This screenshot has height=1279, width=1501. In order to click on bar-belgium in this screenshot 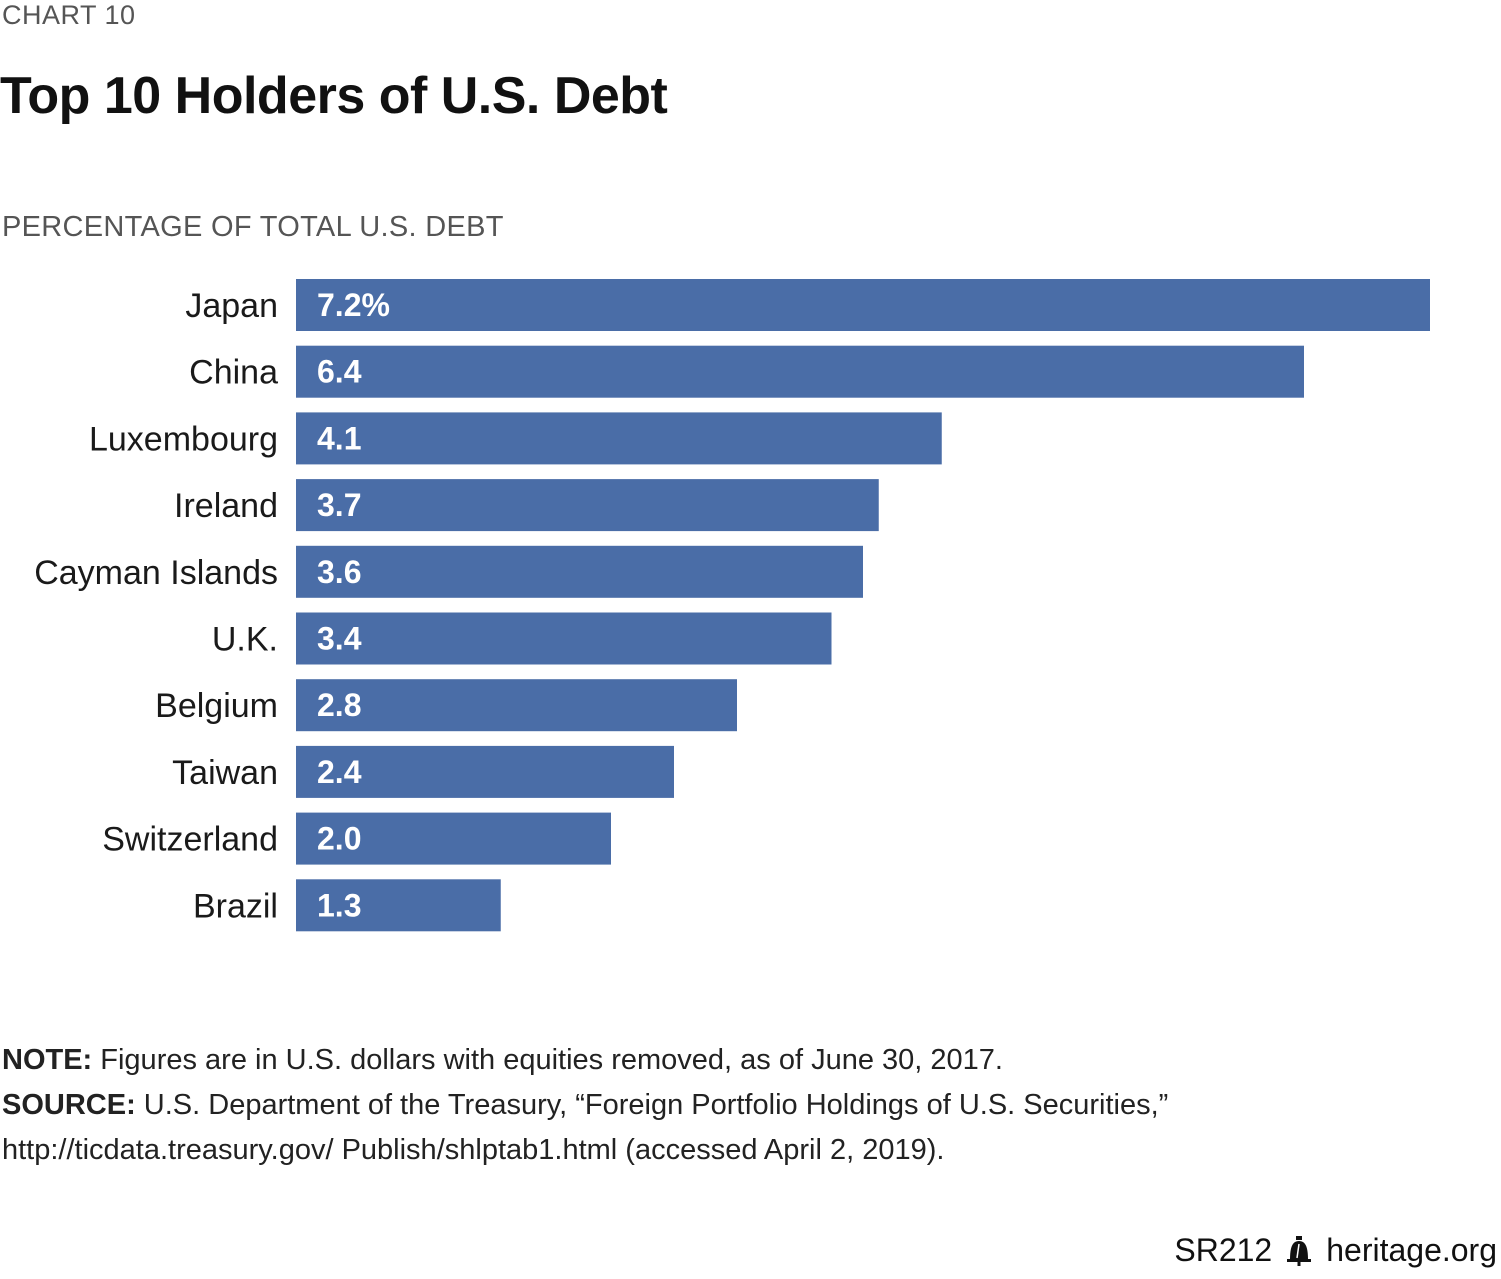, I will do `click(516, 705)`.